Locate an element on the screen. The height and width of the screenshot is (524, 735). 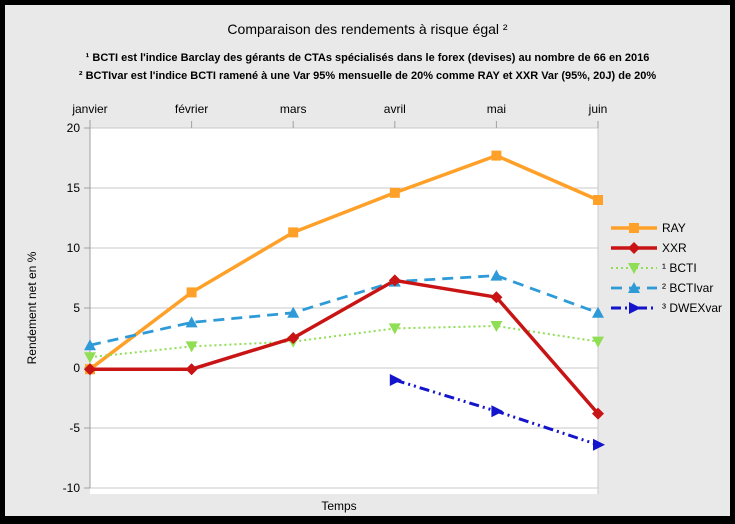
legend-item-ray: RAY is located at coordinates (666, 227).